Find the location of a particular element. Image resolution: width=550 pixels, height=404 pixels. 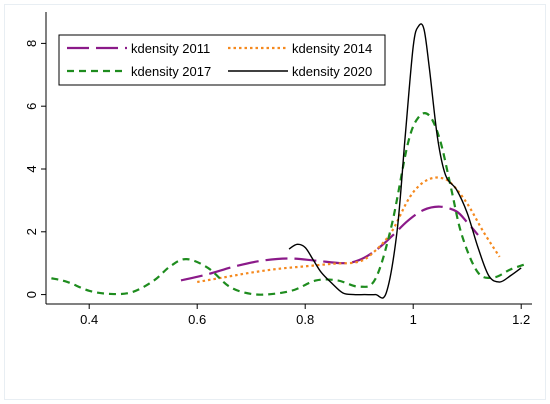

legend-label-2017: kdensity 2017 is located at coordinates (171, 71).